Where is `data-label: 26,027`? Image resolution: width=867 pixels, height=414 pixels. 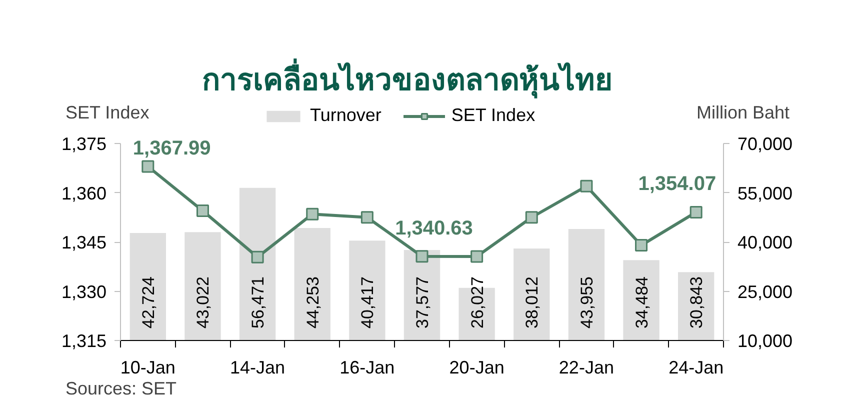 data-label: 26,027 is located at coordinates (477, 302).